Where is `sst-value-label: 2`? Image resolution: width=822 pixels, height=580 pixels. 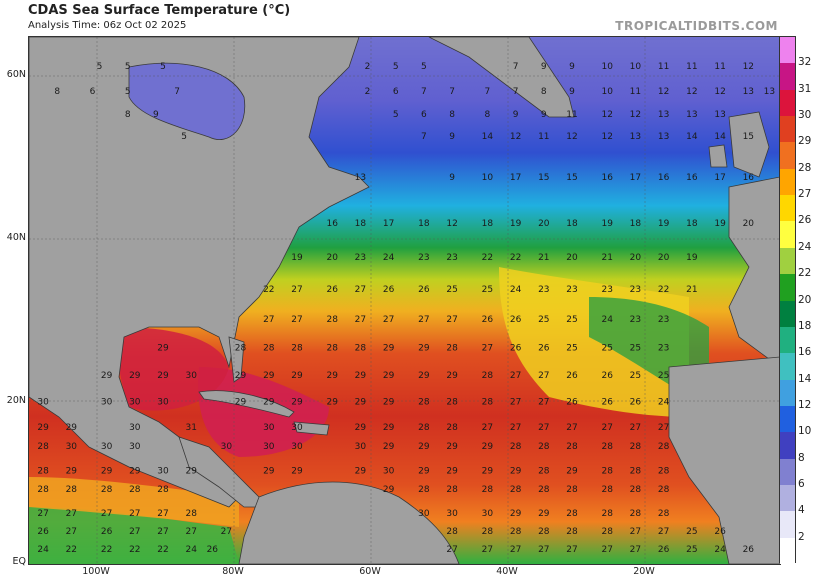
sst-value-label: 2 is located at coordinates (368, 67).